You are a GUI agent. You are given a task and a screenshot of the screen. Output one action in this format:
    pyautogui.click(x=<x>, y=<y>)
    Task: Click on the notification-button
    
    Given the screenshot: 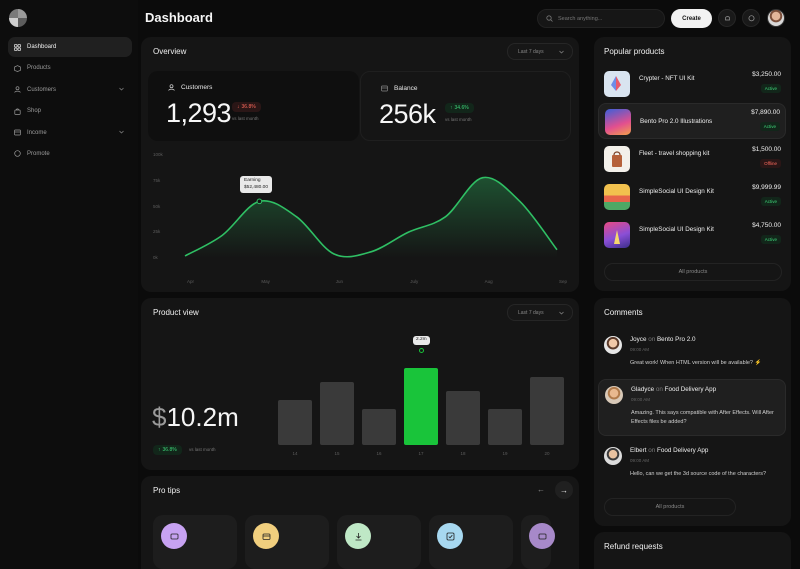 What is the action you would take?
    pyautogui.click(x=727, y=18)
    